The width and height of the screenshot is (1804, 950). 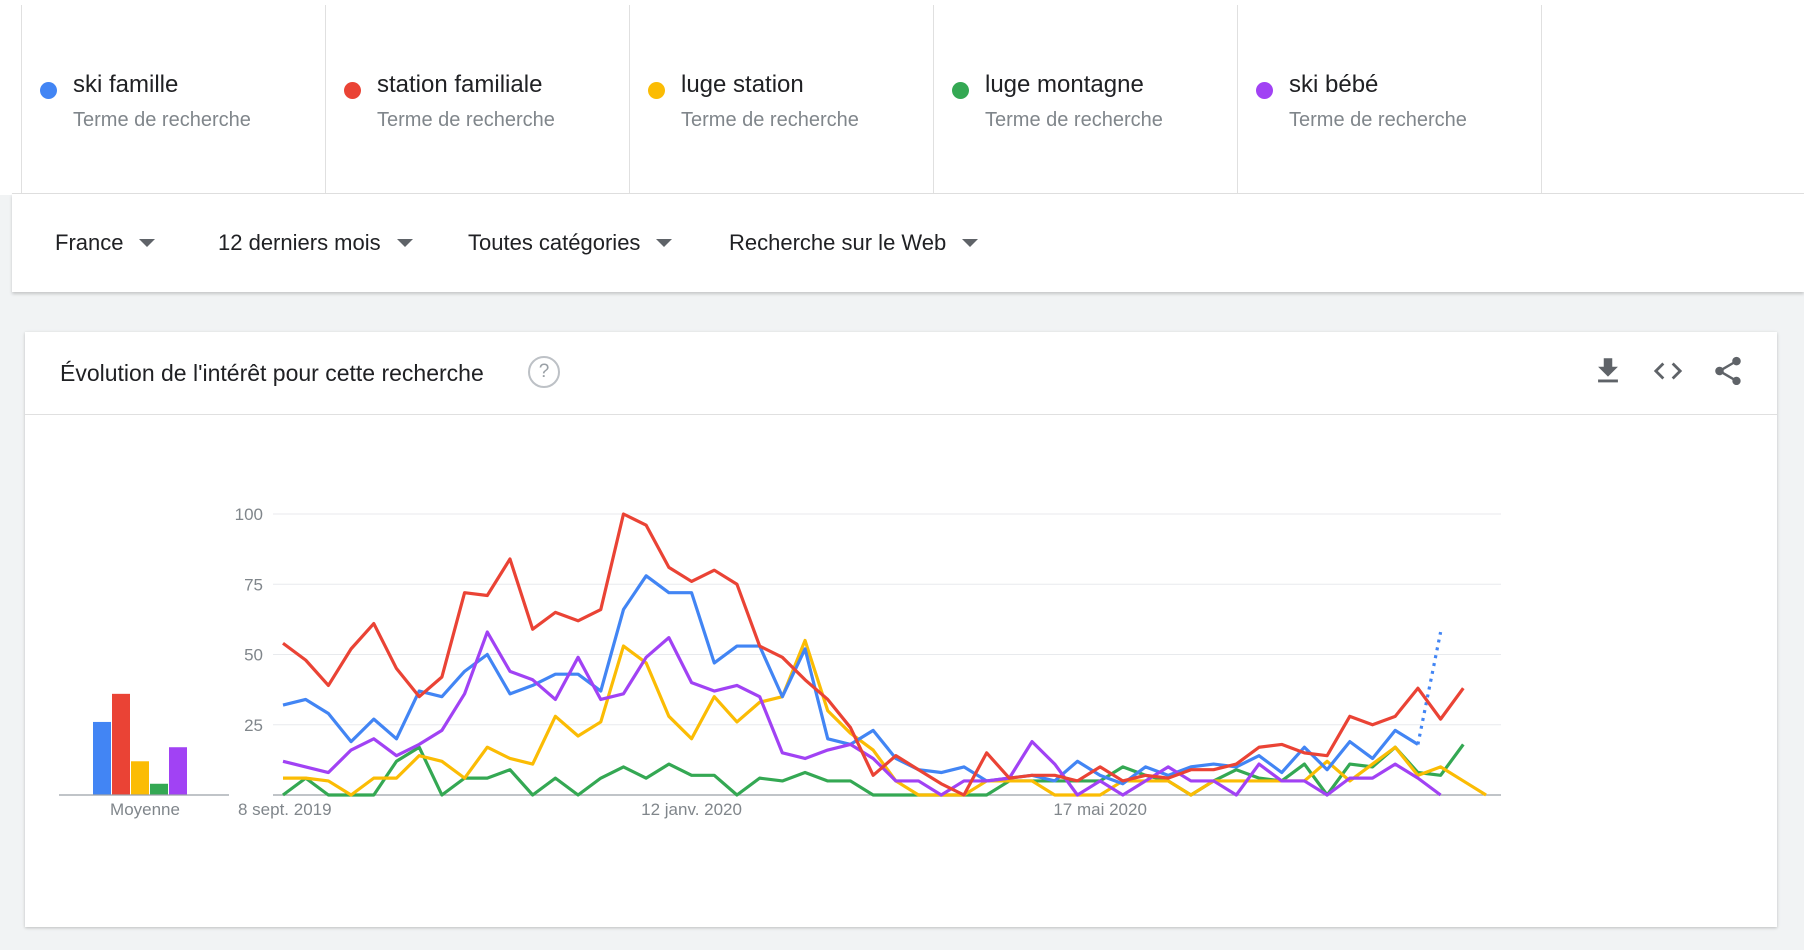 I want to click on y-tick-label: 75, so click(x=253, y=584).